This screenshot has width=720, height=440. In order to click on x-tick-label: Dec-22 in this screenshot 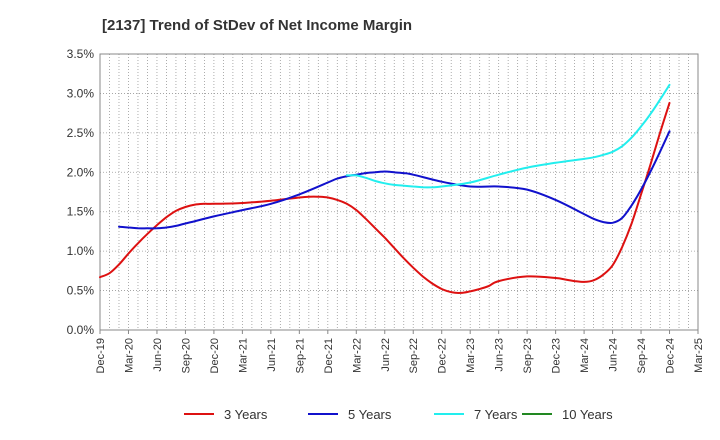, I will do `click(443, 355)`.